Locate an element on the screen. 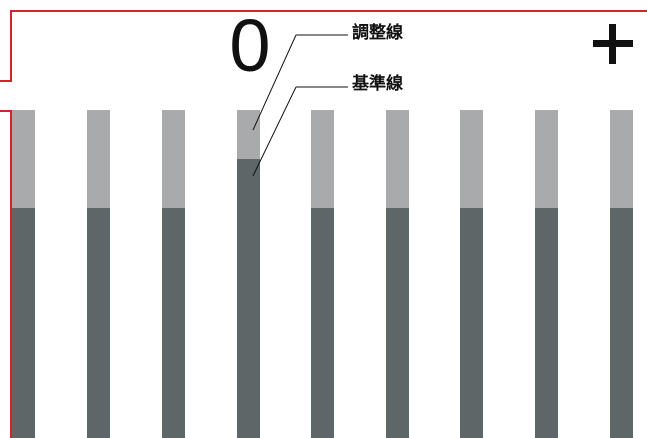 This screenshot has width=647, height=438. frame-left-upper-border is located at coordinates (11, 45).